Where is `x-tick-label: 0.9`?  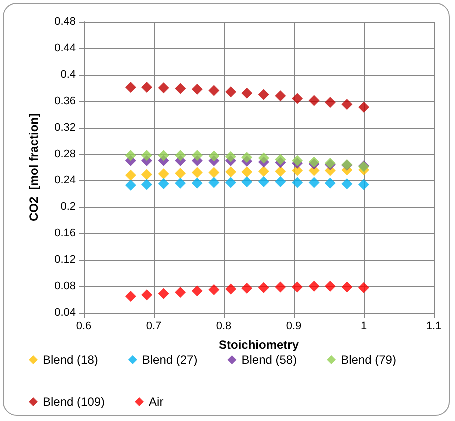
x-tick-label: 0.9 is located at coordinates (294, 326).